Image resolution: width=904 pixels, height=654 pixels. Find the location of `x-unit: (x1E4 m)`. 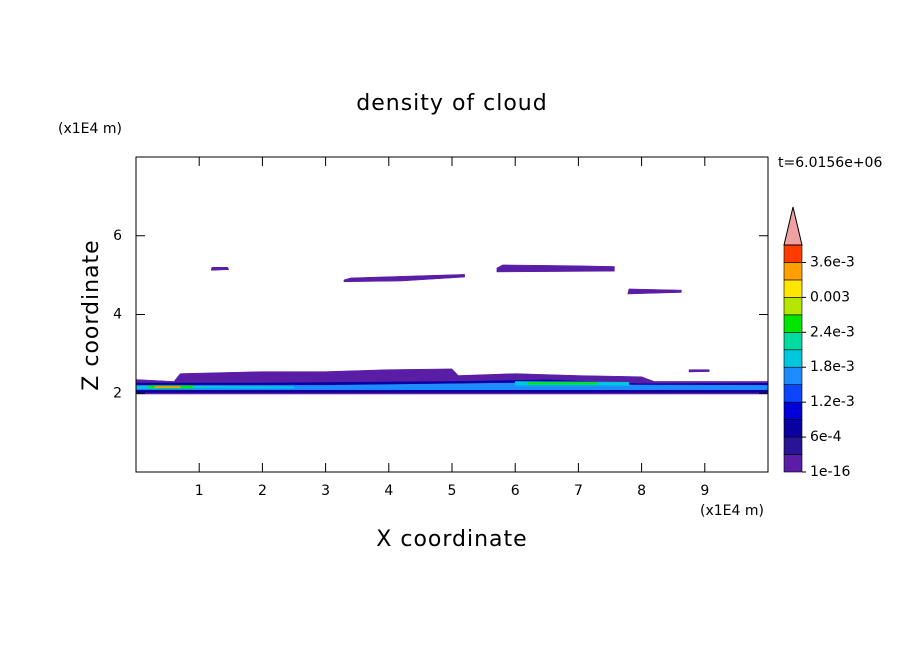

x-unit: (x1E4 m) is located at coordinates (732, 511).